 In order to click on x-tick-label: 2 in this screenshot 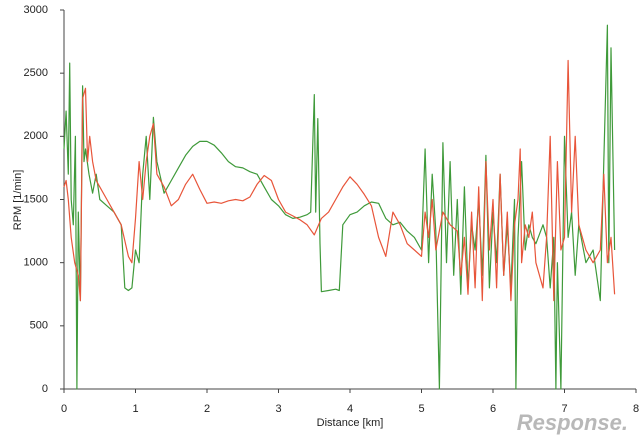, I will do `click(207, 409)`.